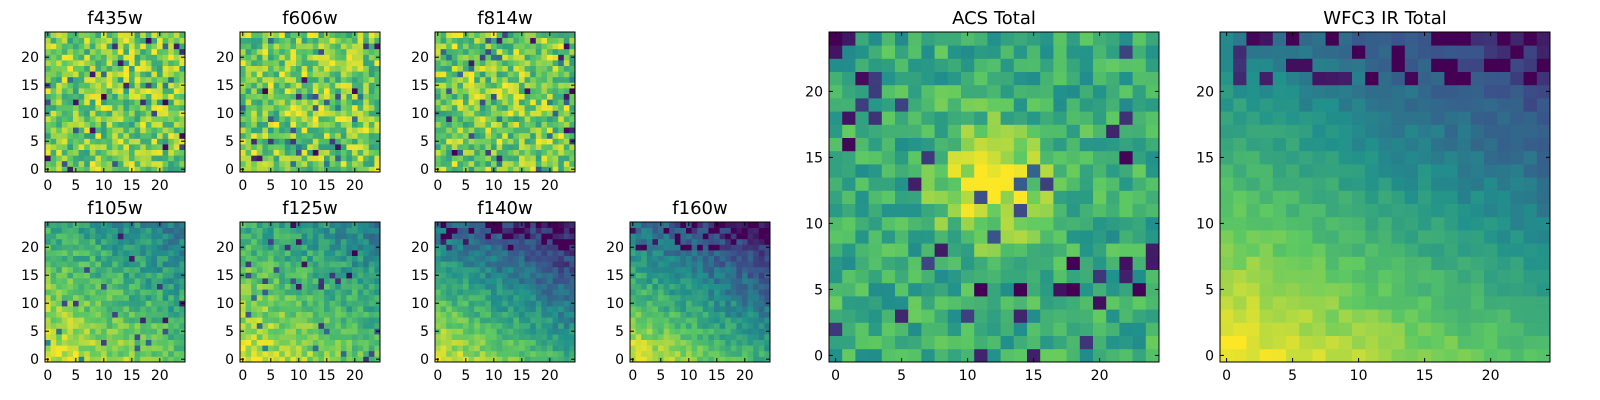 The height and width of the screenshot is (400, 1600). Describe the element at coordinates (550, 376) in the screenshot. I see `x-tick-label: 20` at that location.